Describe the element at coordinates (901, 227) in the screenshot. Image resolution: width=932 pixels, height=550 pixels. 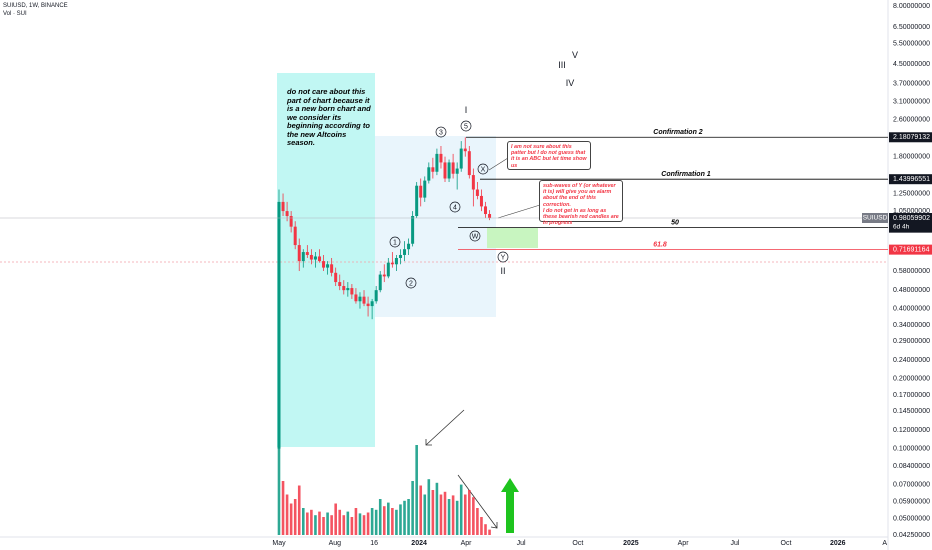
I see `countdown-label: 6d 4h` at that location.